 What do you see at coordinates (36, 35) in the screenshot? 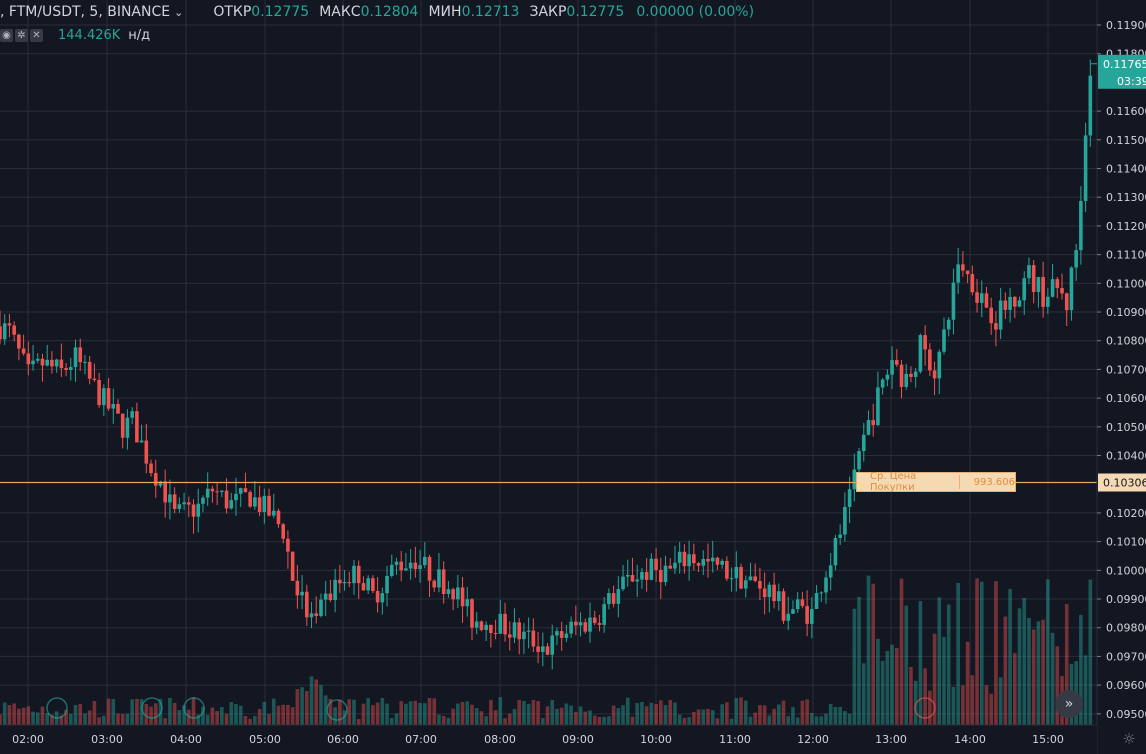
I see `close-icon: ✕` at bounding box center [36, 35].